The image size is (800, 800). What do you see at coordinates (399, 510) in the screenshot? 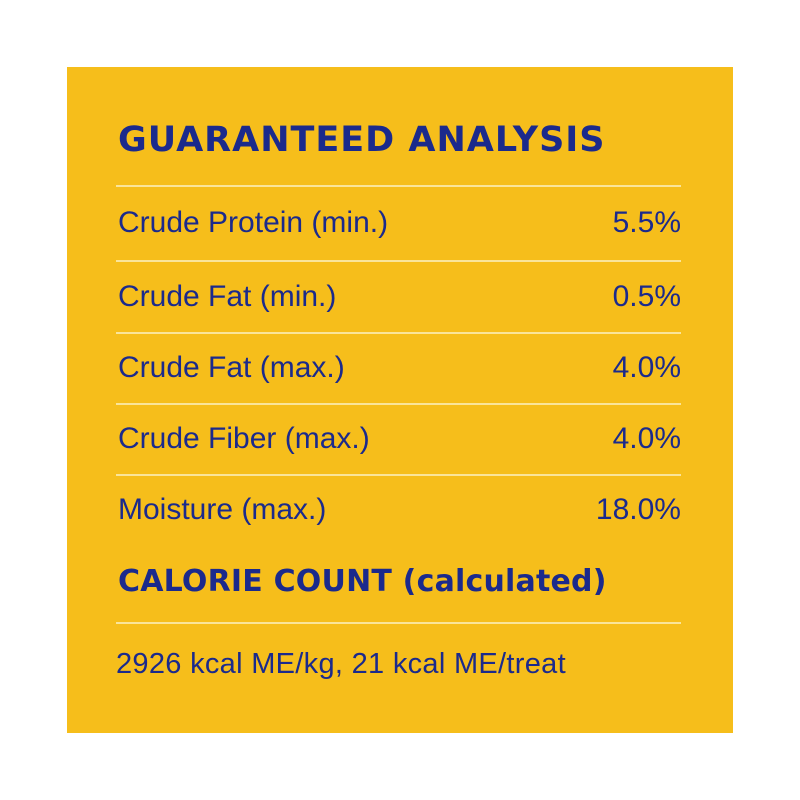
I see `analysis-row-moisture-max: Moisture (max.) 18.0%` at bounding box center [399, 510].